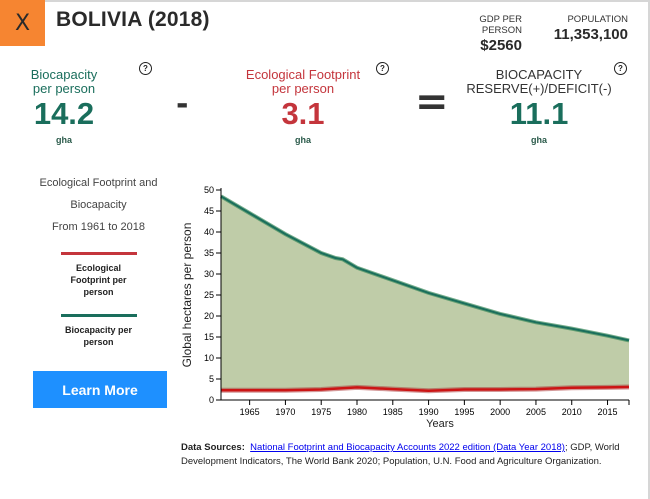  Describe the element at coordinates (133, 19) in the screenshot. I see `country-title: BOLIVIA (2018)` at that location.